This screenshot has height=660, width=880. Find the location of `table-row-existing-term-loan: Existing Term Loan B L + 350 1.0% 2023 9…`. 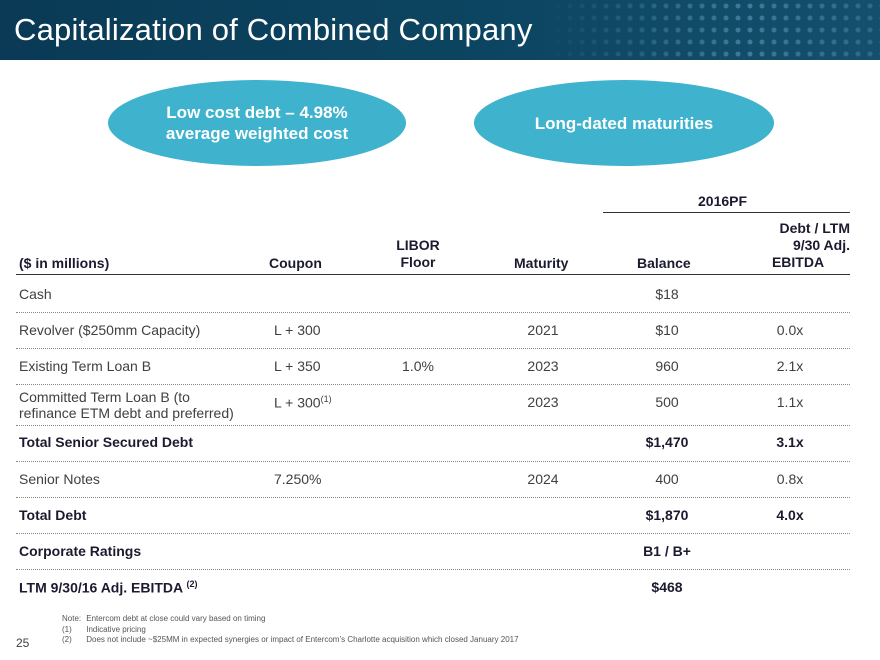

table-row-existing-term-loan: Existing Term Loan B L + 350 1.0% 2023 9… is located at coordinates (433, 366).